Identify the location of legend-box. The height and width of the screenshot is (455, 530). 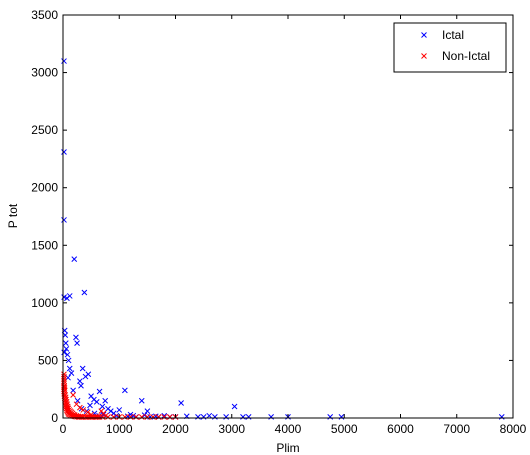
(450, 47).